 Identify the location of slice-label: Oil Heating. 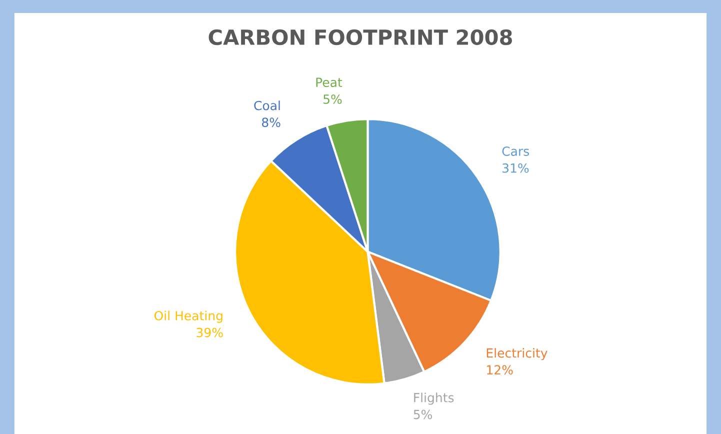
(188, 316).